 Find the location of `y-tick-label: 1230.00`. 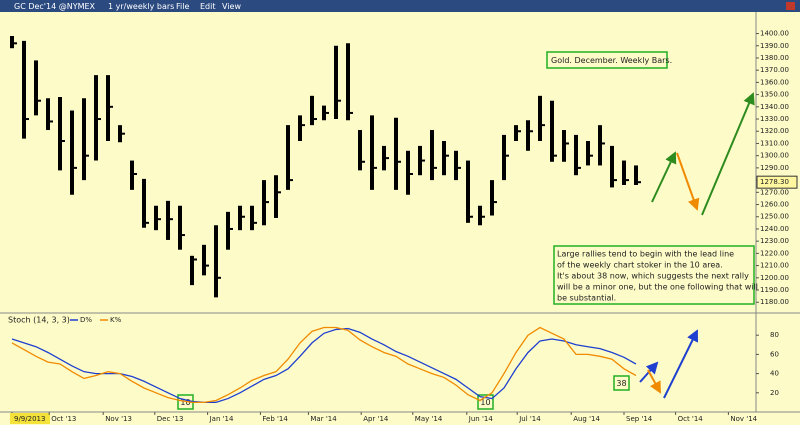

y-tick-label: 1230.00 is located at coordinates (774, 241).